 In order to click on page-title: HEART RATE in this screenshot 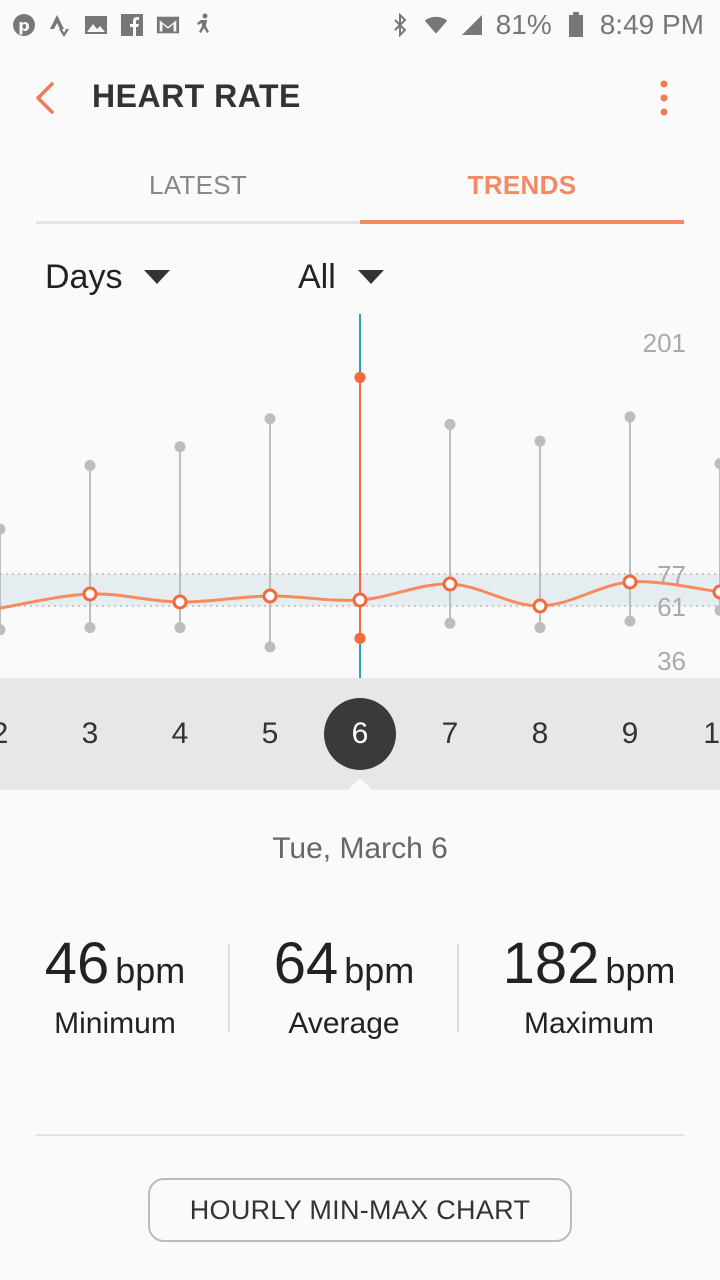, I will do `click(196, 96)`.